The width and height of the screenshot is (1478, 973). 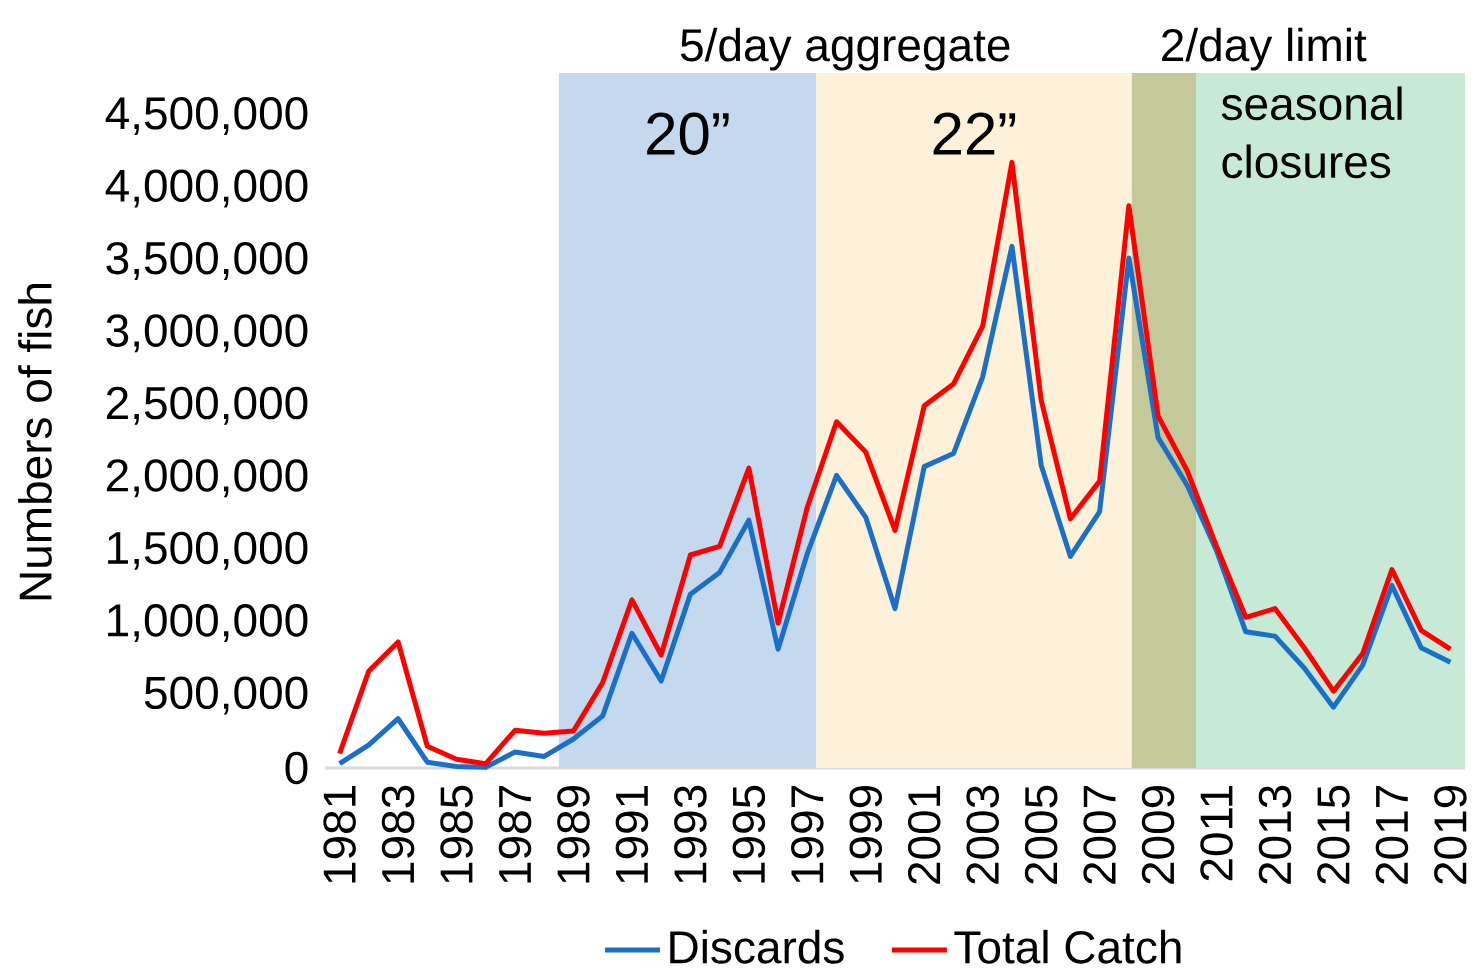 What do you see at coordinates (807, 834) in the screenshot?
I see `x-tick-label: 1997` at bounding box center [807, 834].